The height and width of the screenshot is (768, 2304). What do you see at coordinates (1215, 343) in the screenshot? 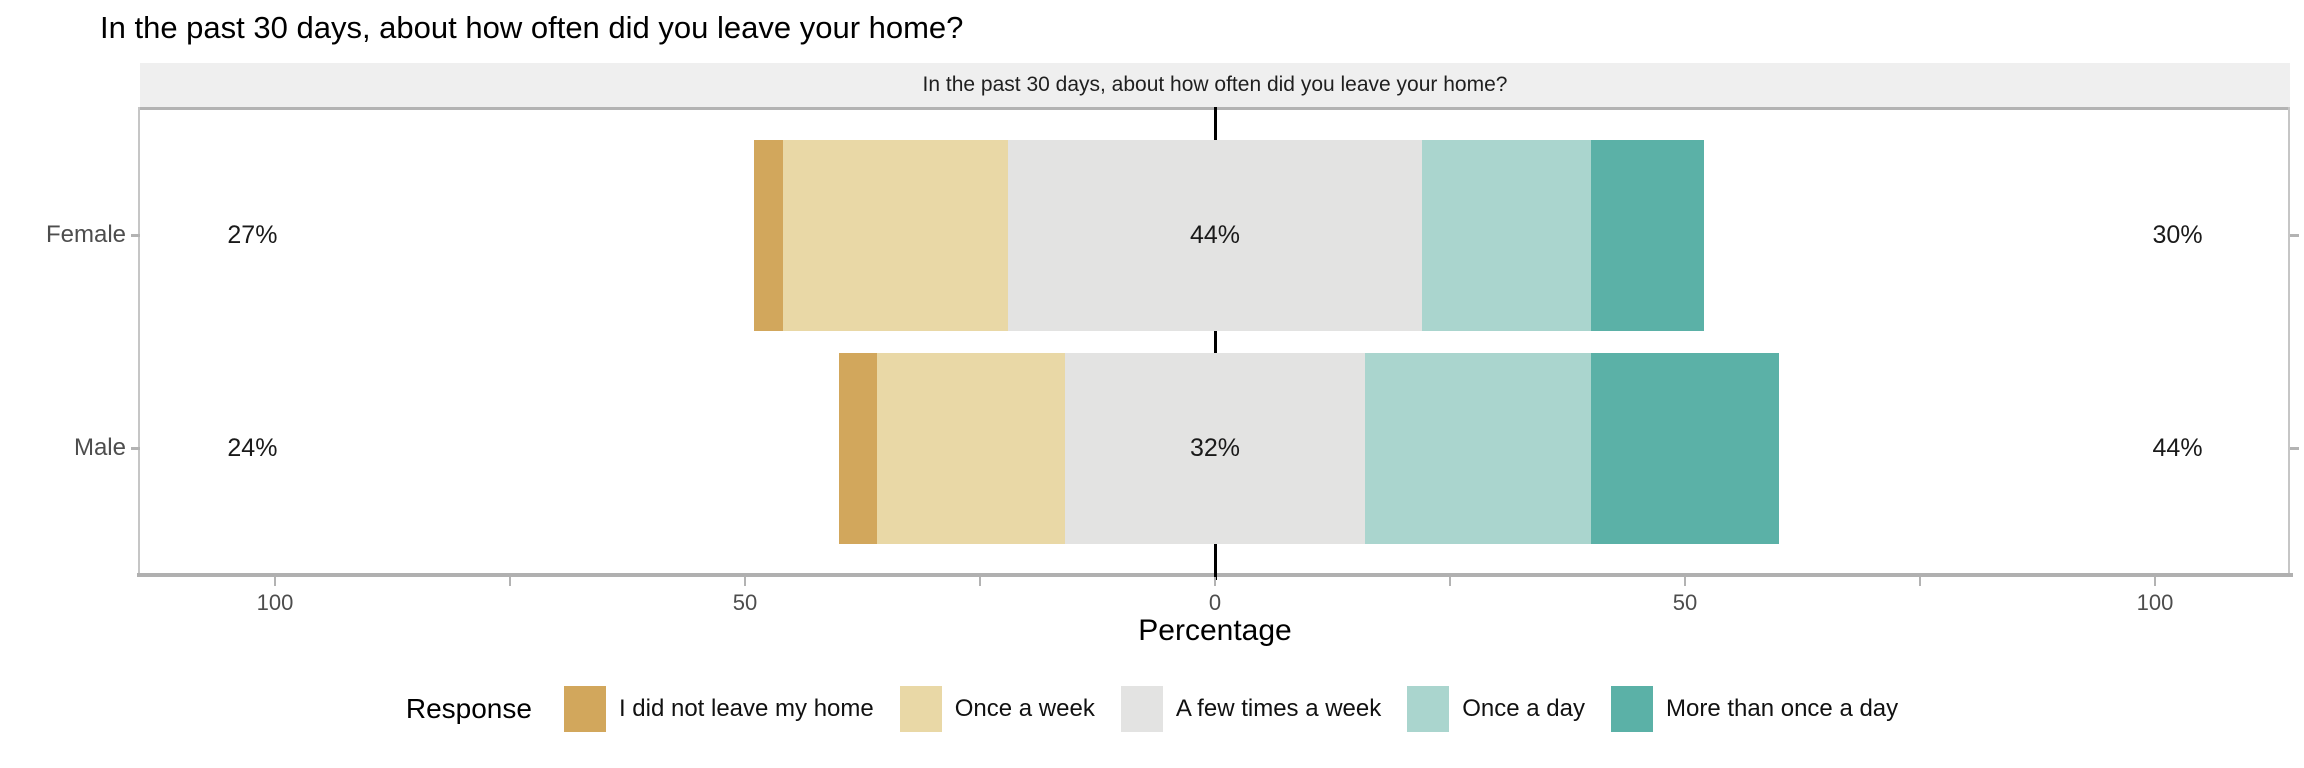
I see `zero-reference-line` at bounding box center [1215, 343].